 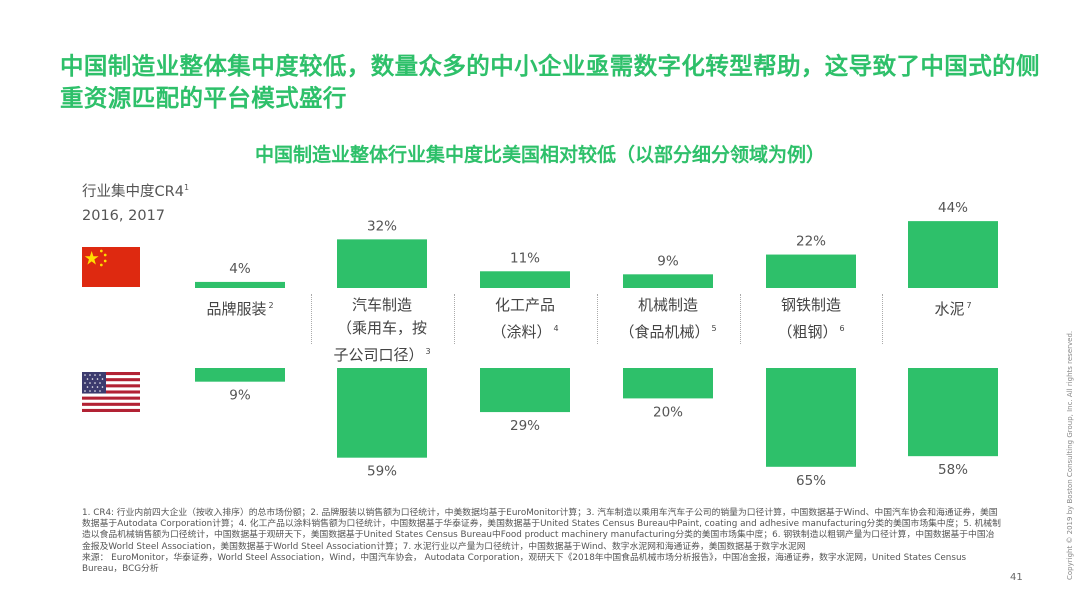 What do you see at coordinates (524, 305) in the screenshot?
I see `category-label-line: 化工产品` at bounding box center [524, 305].